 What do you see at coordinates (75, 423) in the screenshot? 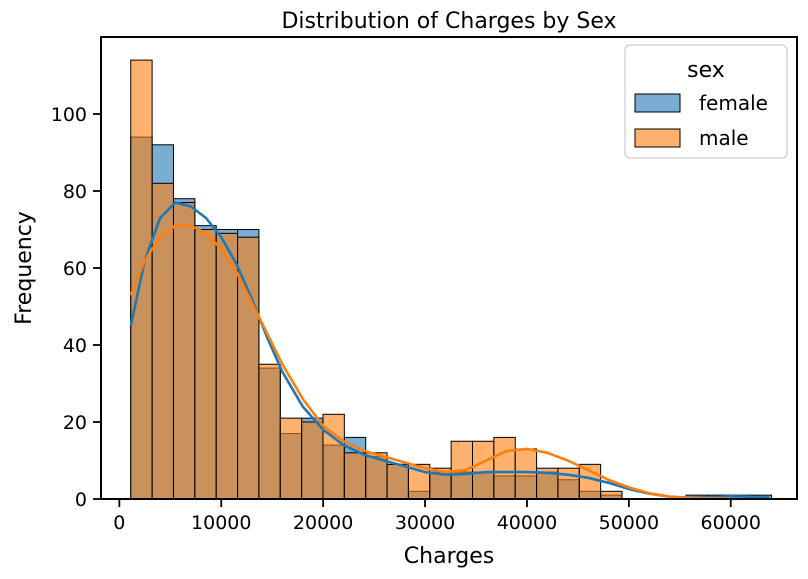
I see `y-tick-label: 20` at bounding box center [75, 423].